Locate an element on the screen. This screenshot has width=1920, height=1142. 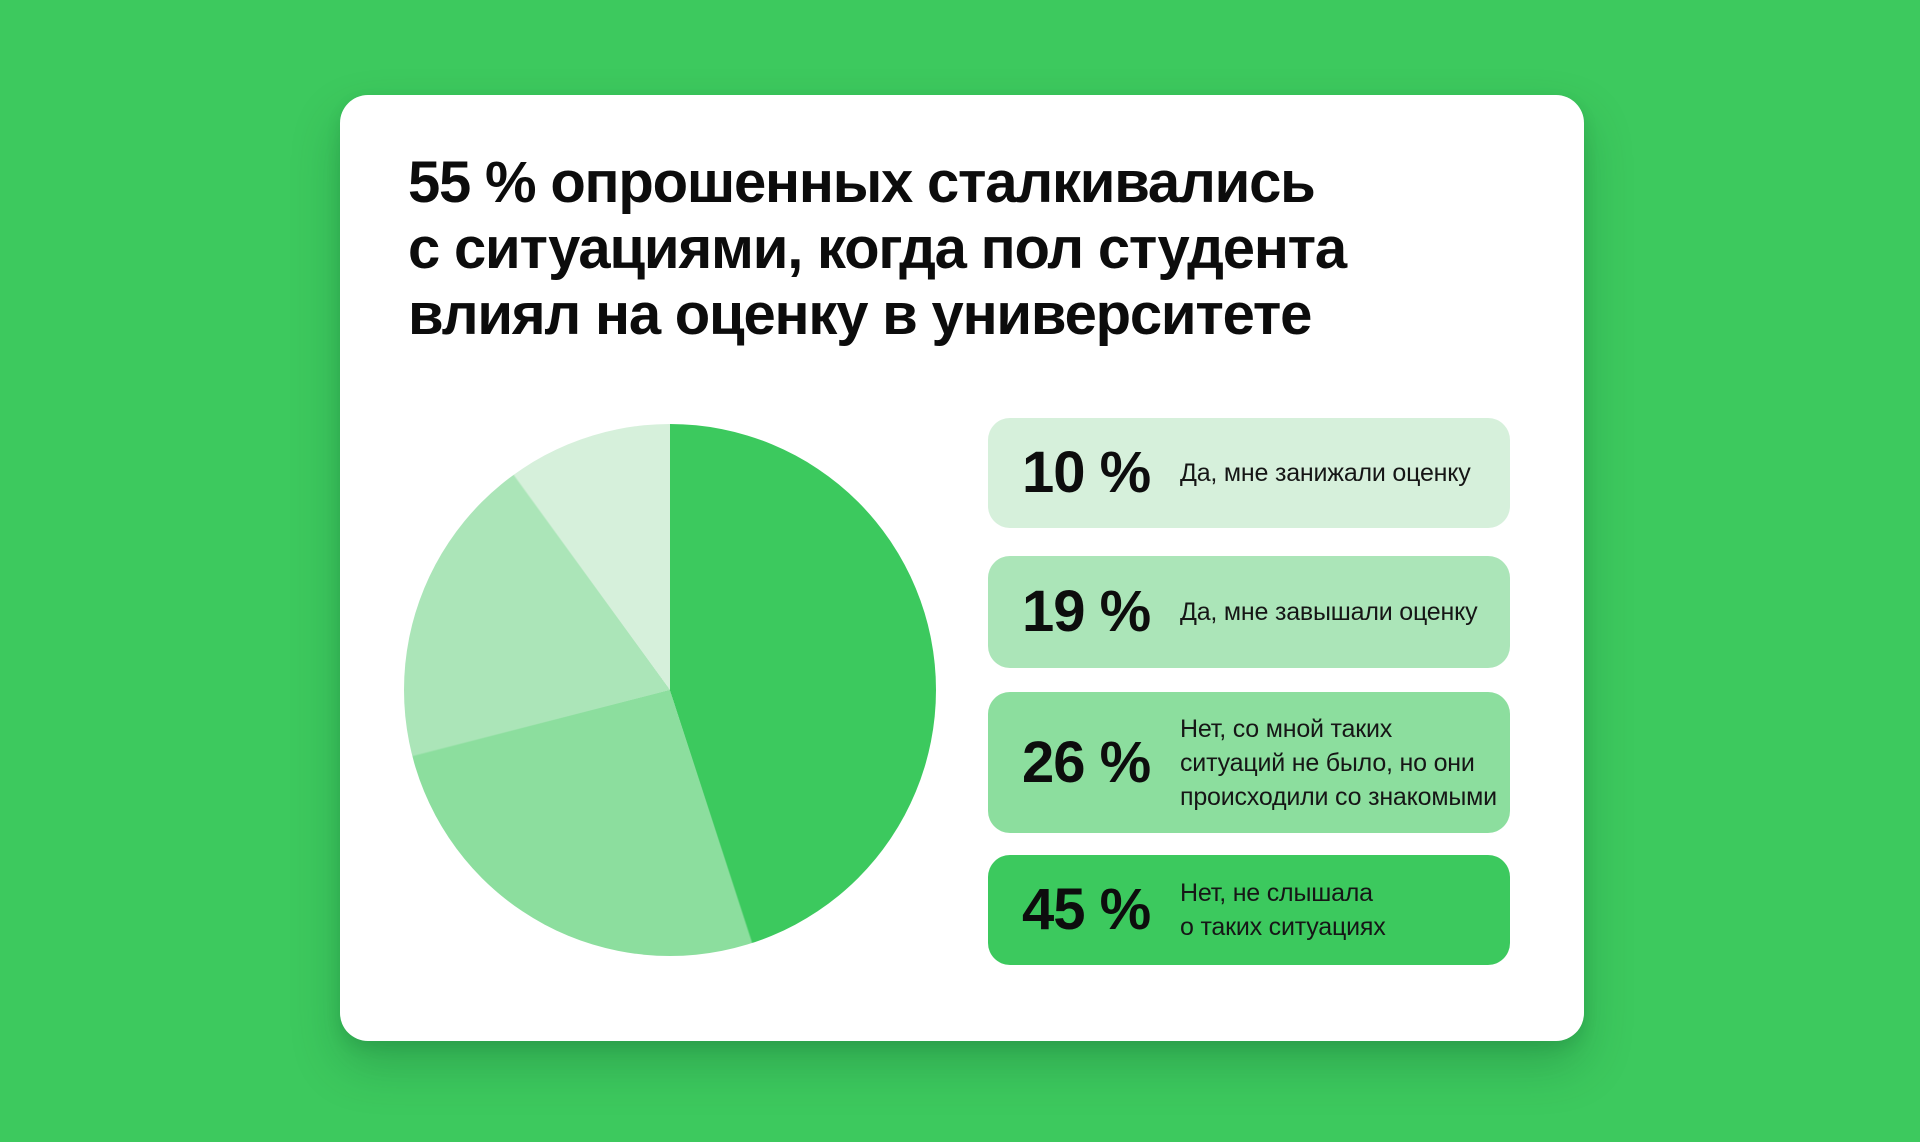
legend-item: 19 % Да, мне завышали оценку is located at coordinates (1249, 612).